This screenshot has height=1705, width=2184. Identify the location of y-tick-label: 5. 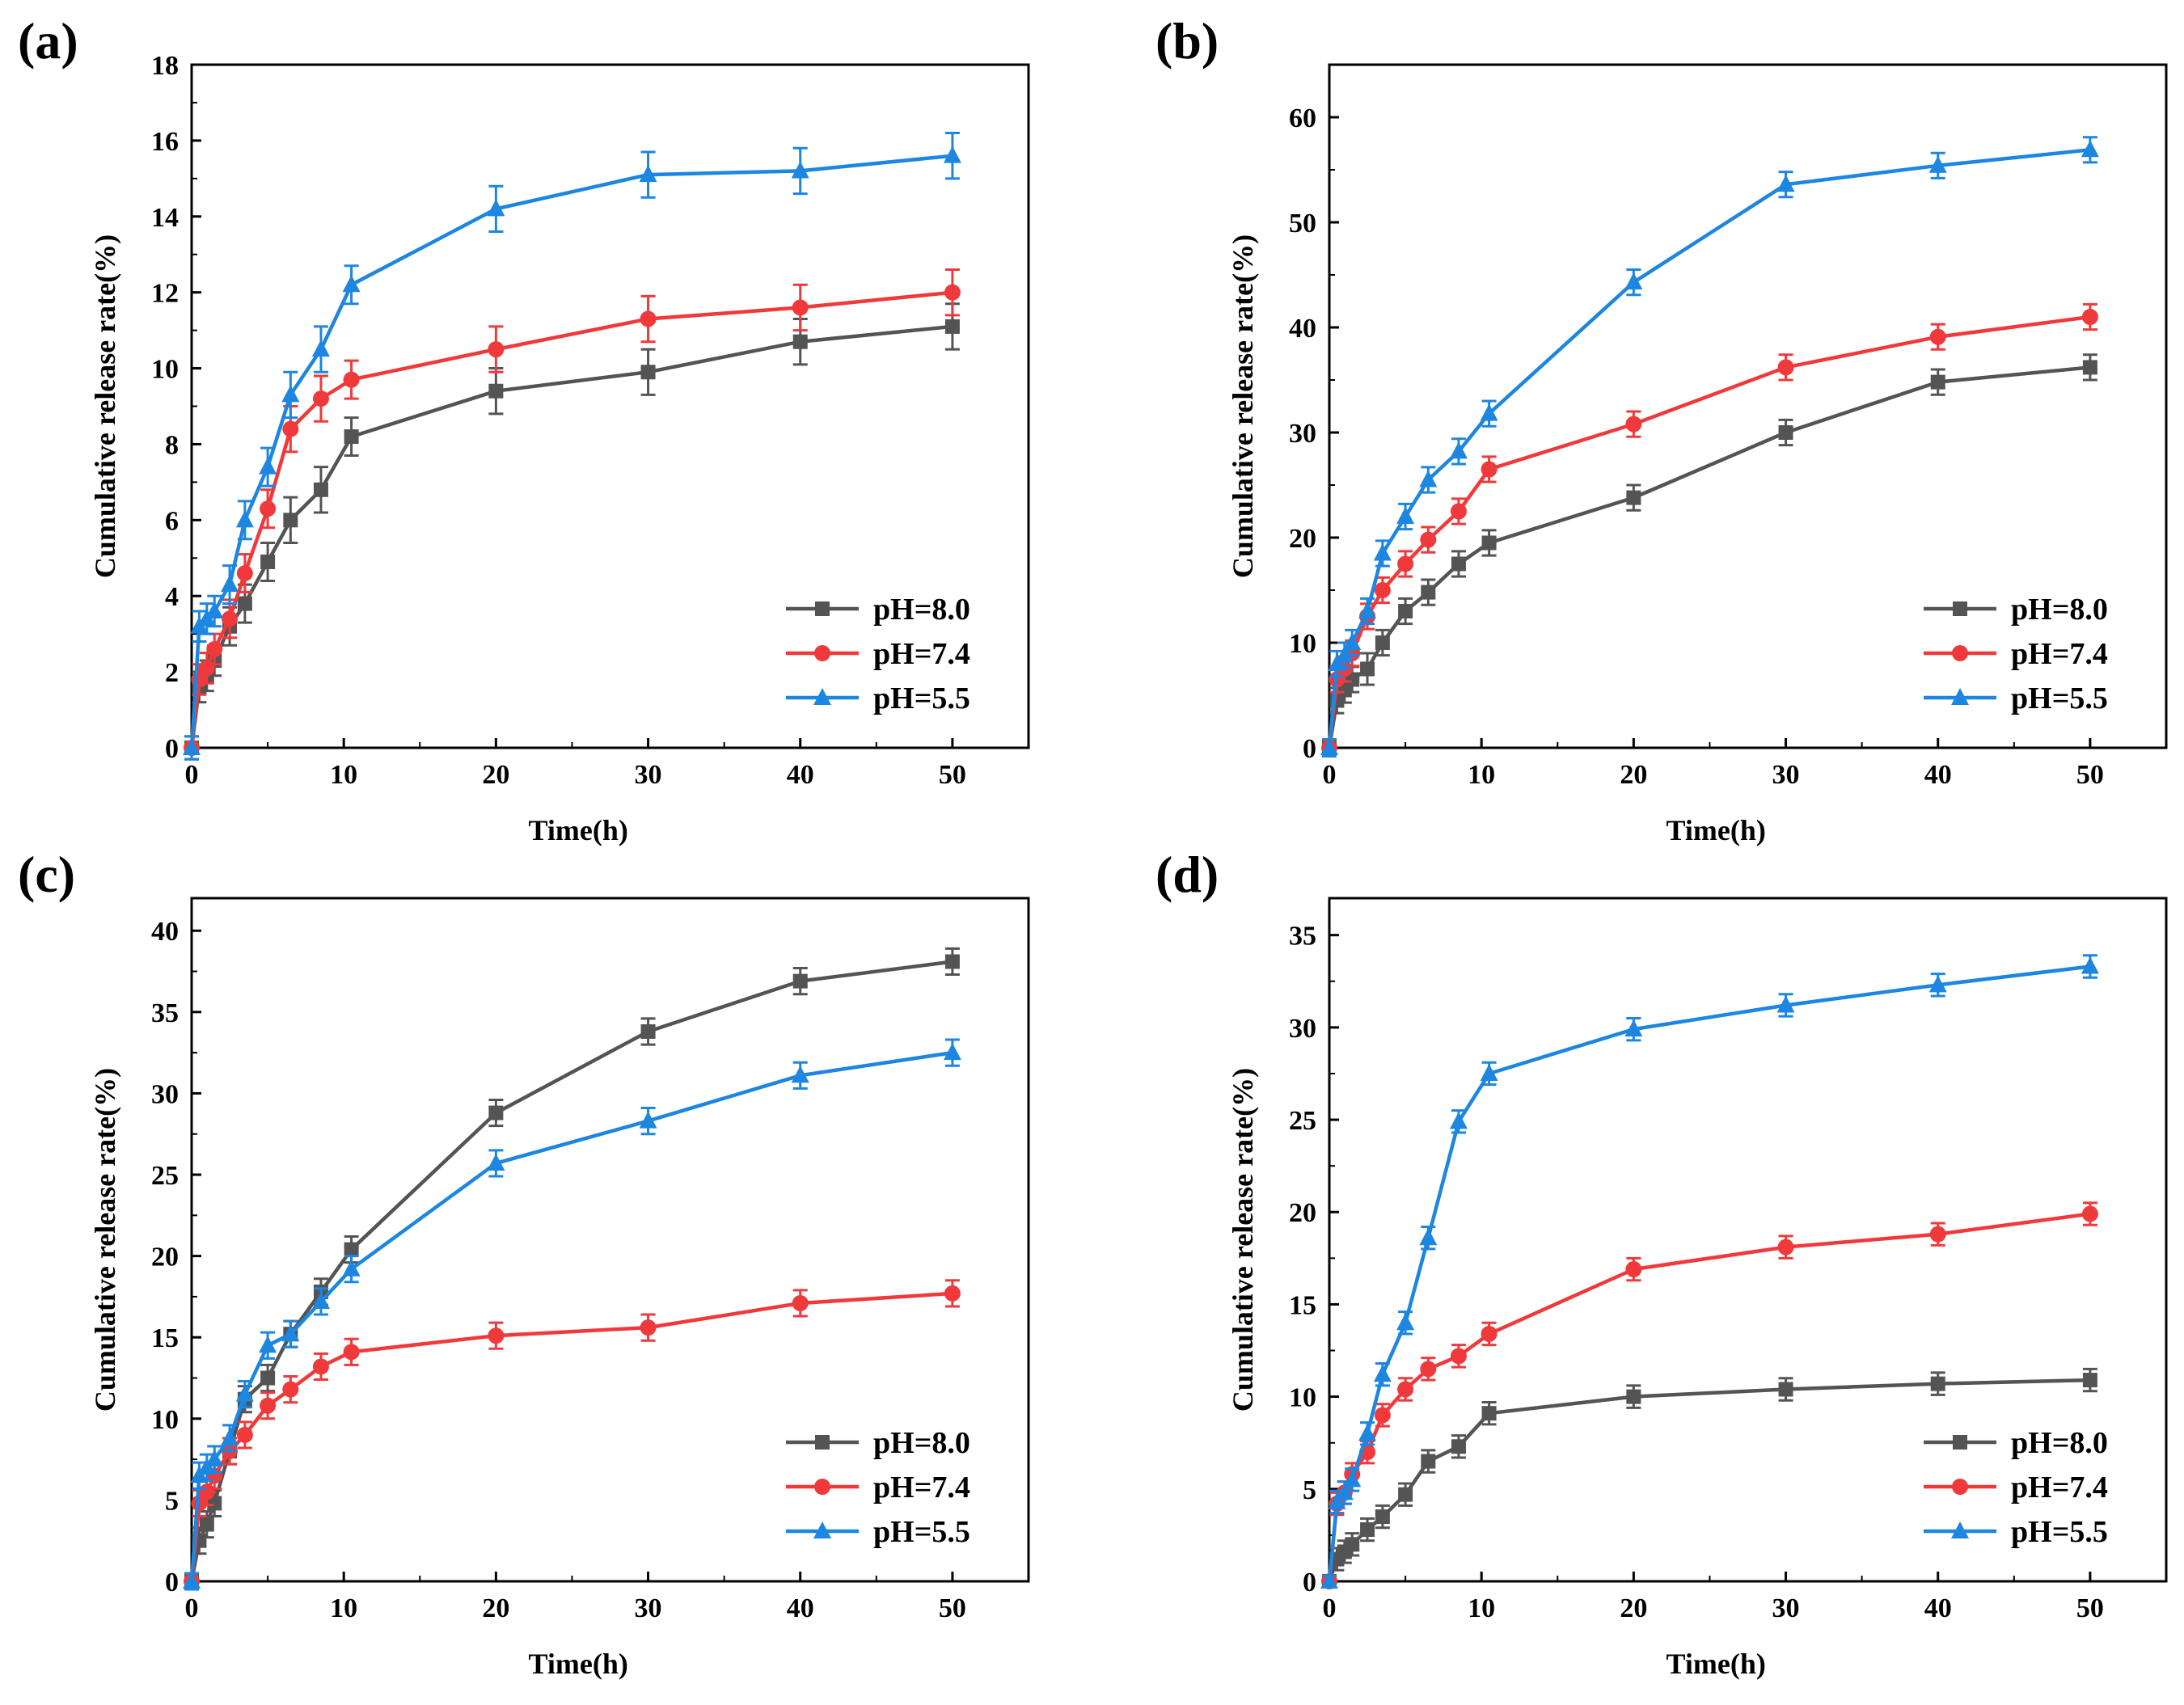
(1309, 1490).